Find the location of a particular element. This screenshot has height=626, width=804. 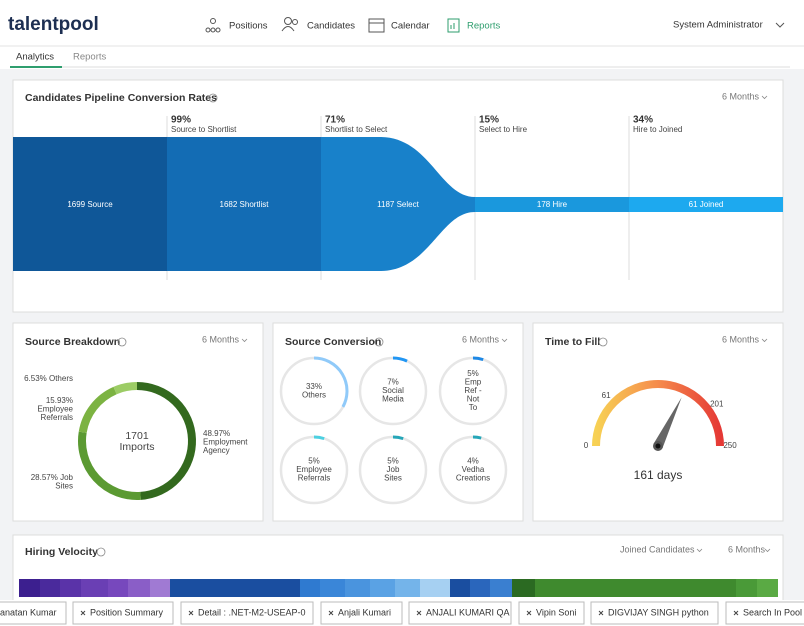

nav-reports: Reports is located at coordinates (484, 26).